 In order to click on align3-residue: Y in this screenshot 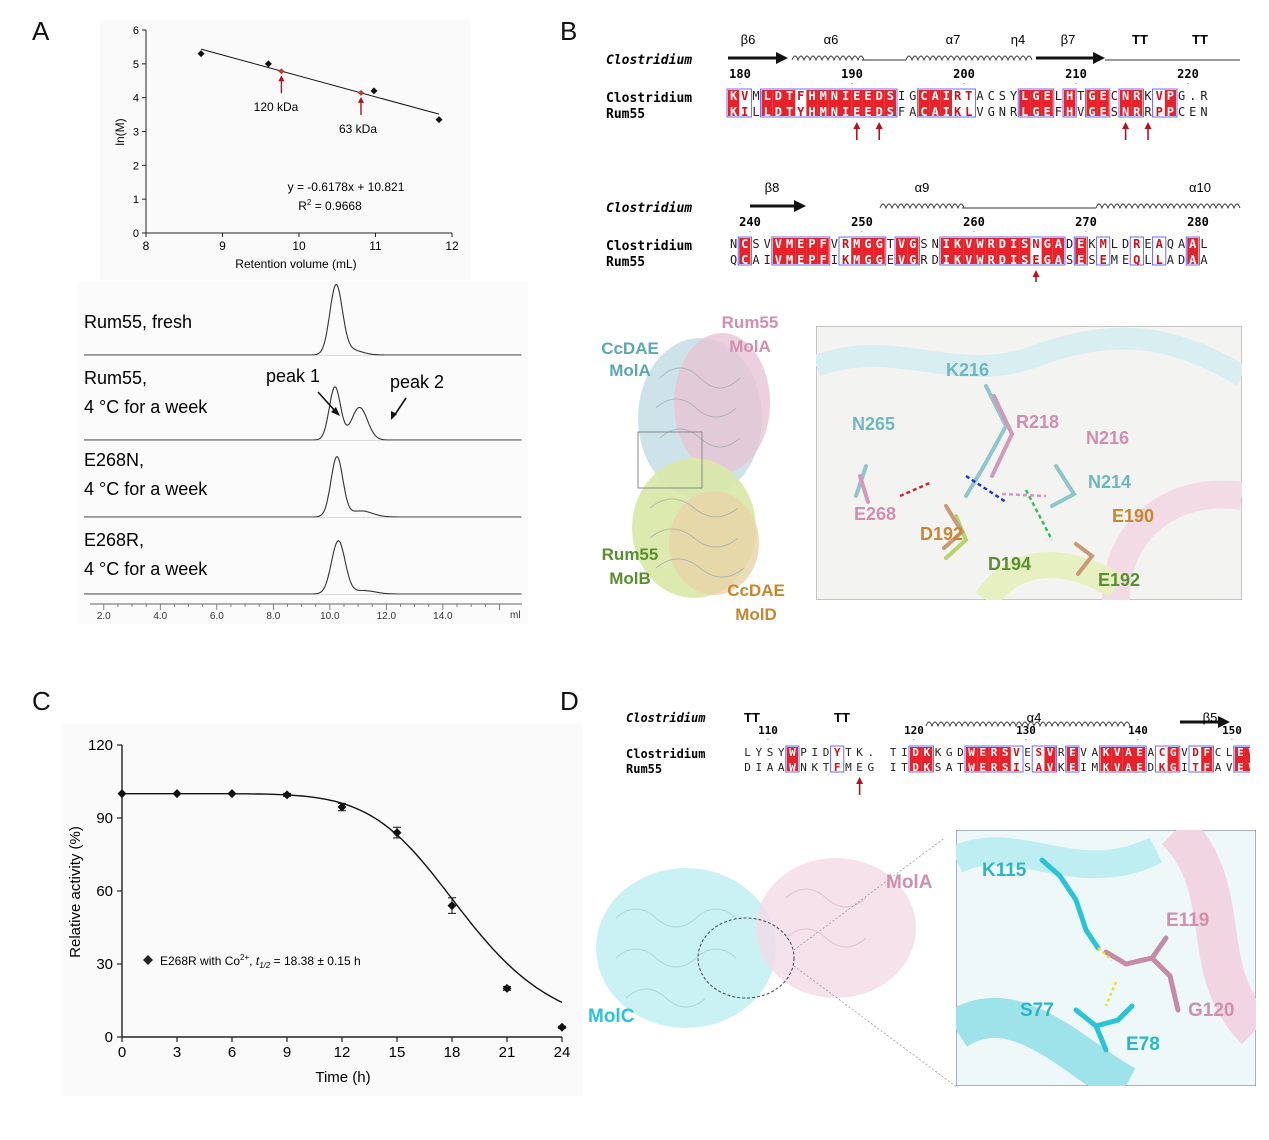, I will do `click(758, 752)`.